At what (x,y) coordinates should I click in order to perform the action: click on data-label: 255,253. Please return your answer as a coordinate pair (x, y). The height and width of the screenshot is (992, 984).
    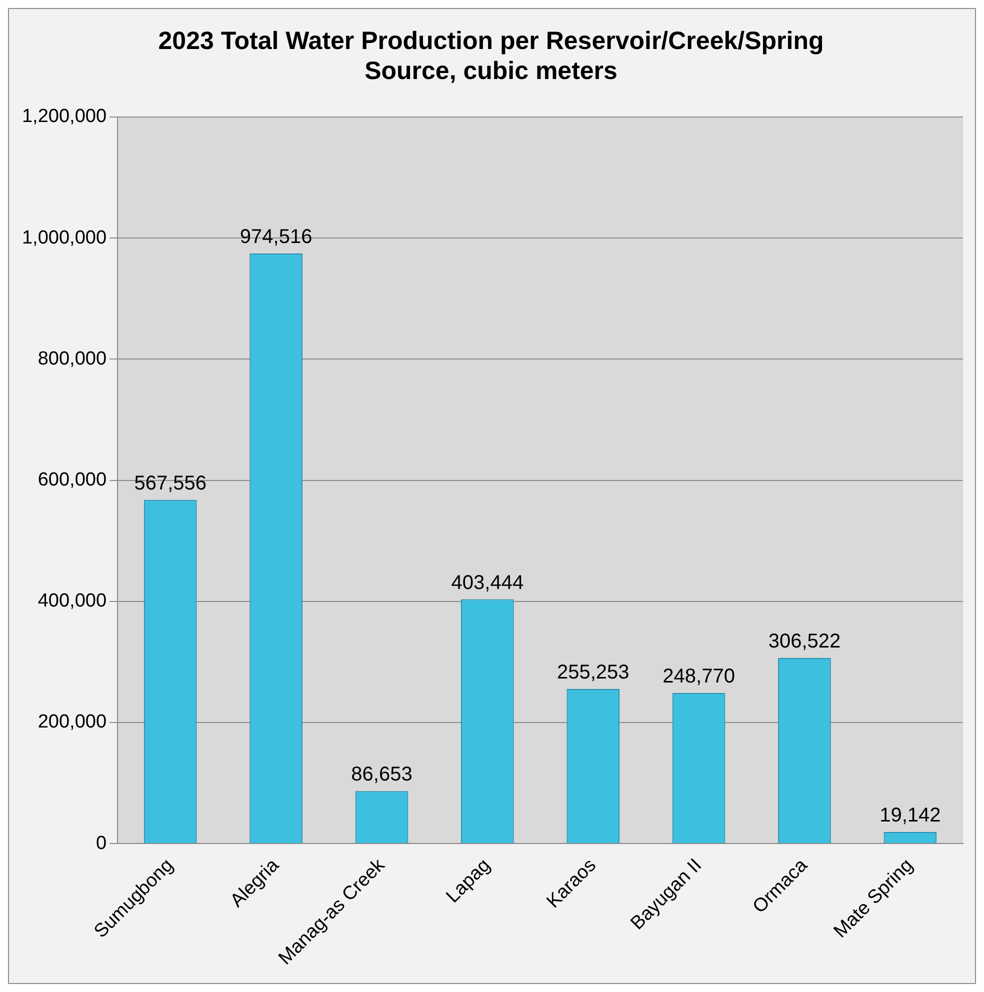
    Looking at the image, I should click on (593, 673).